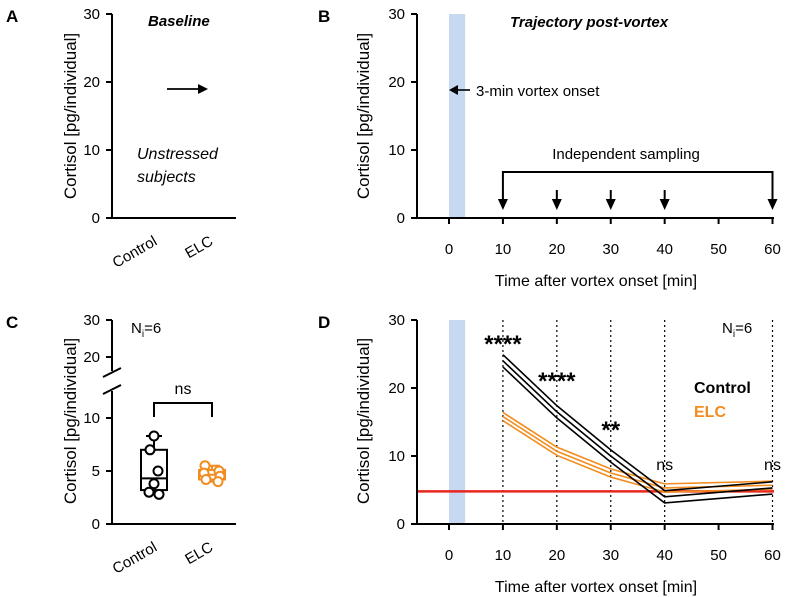 Image resolution: width=787 pixels, height=597 pixels. Describe the element at coordinates (396, 456) in the screenshot. I see `panel-d-ytick-label: 10` at that location.